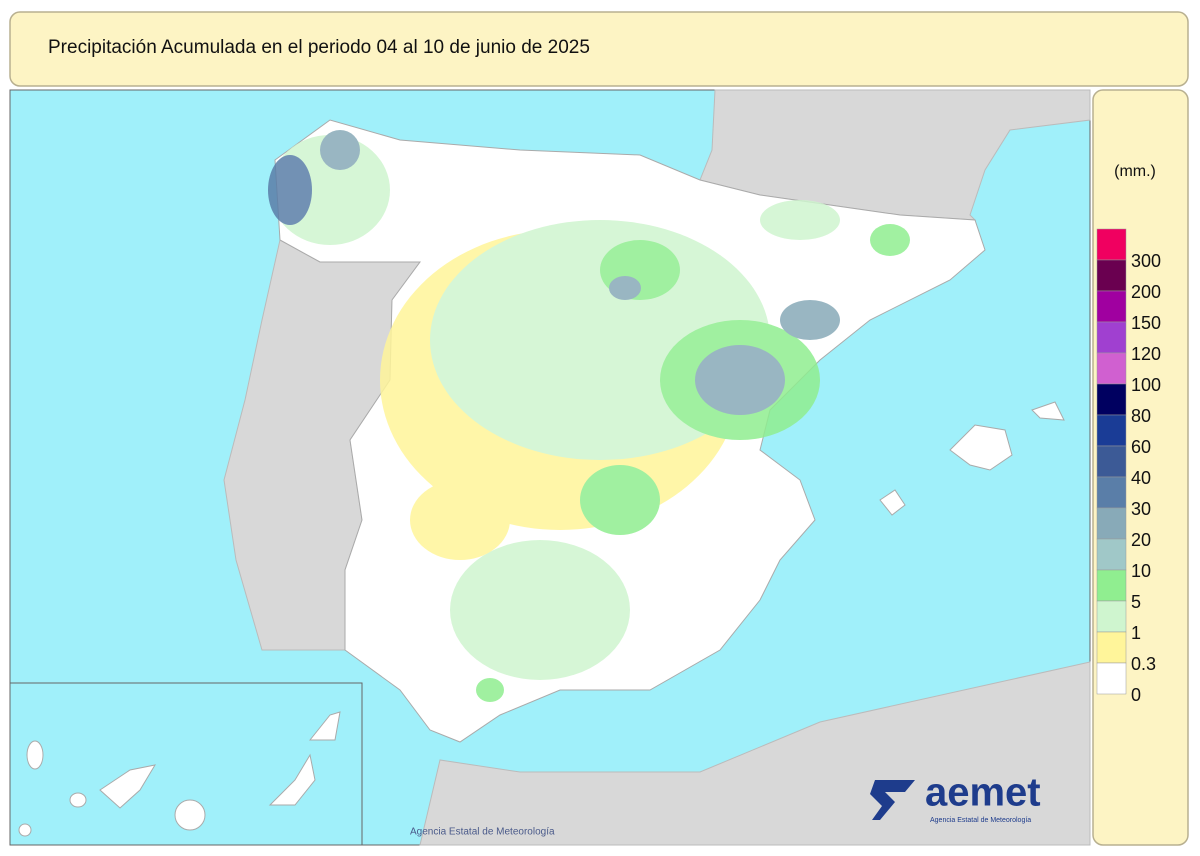  I want to click on title-box, so click(599, 49).